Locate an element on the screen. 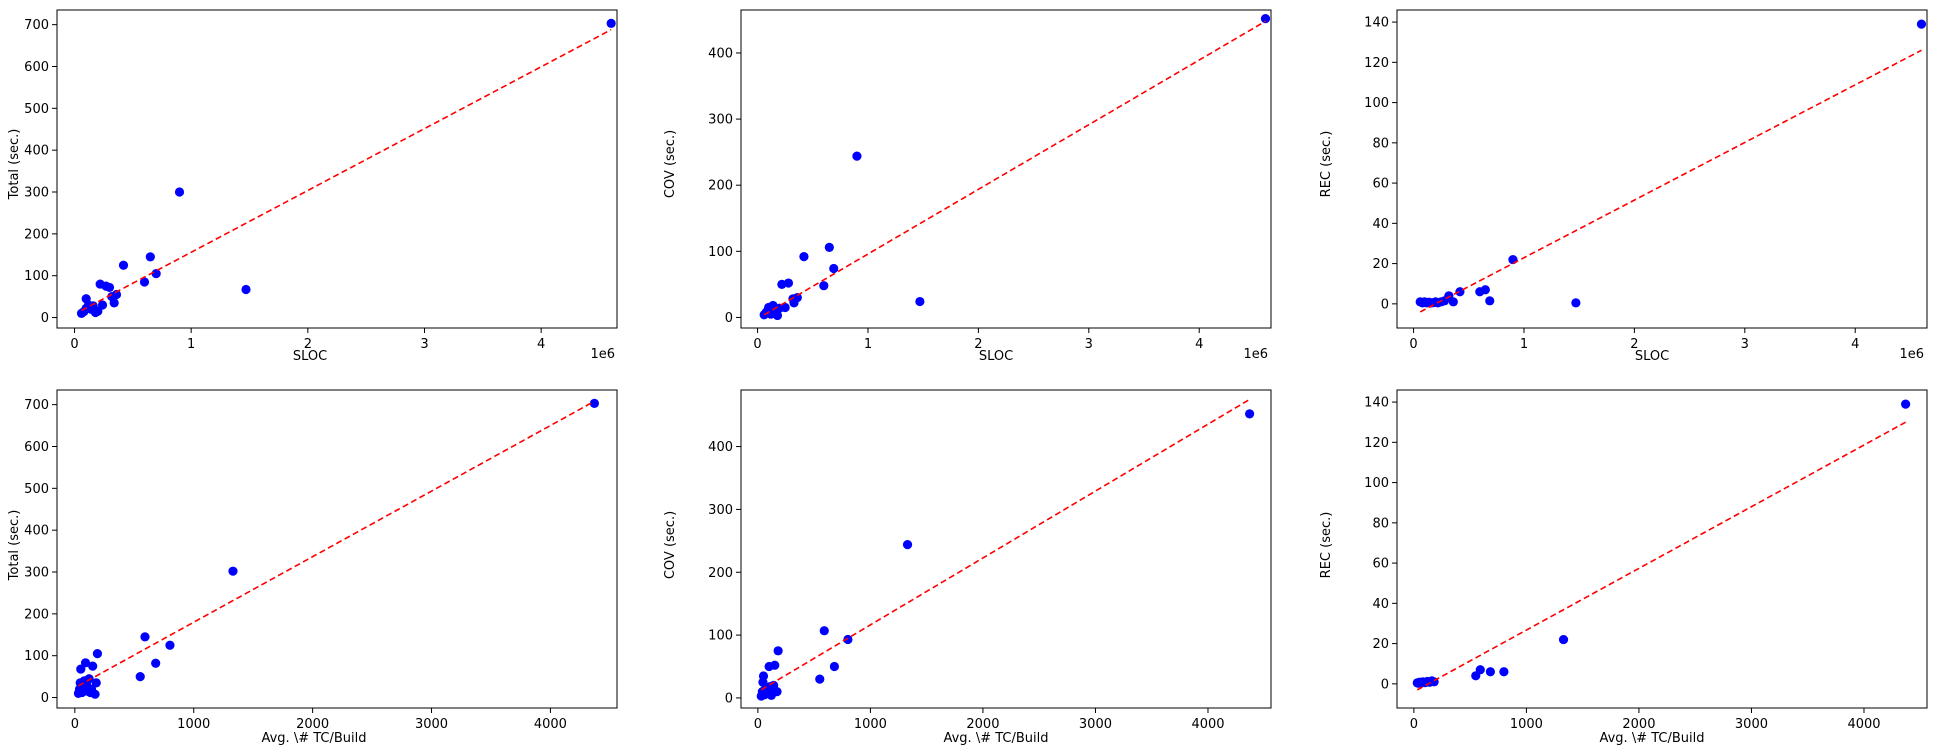  x-offset-label: 1e6 is located at coordinates (1255, 354).